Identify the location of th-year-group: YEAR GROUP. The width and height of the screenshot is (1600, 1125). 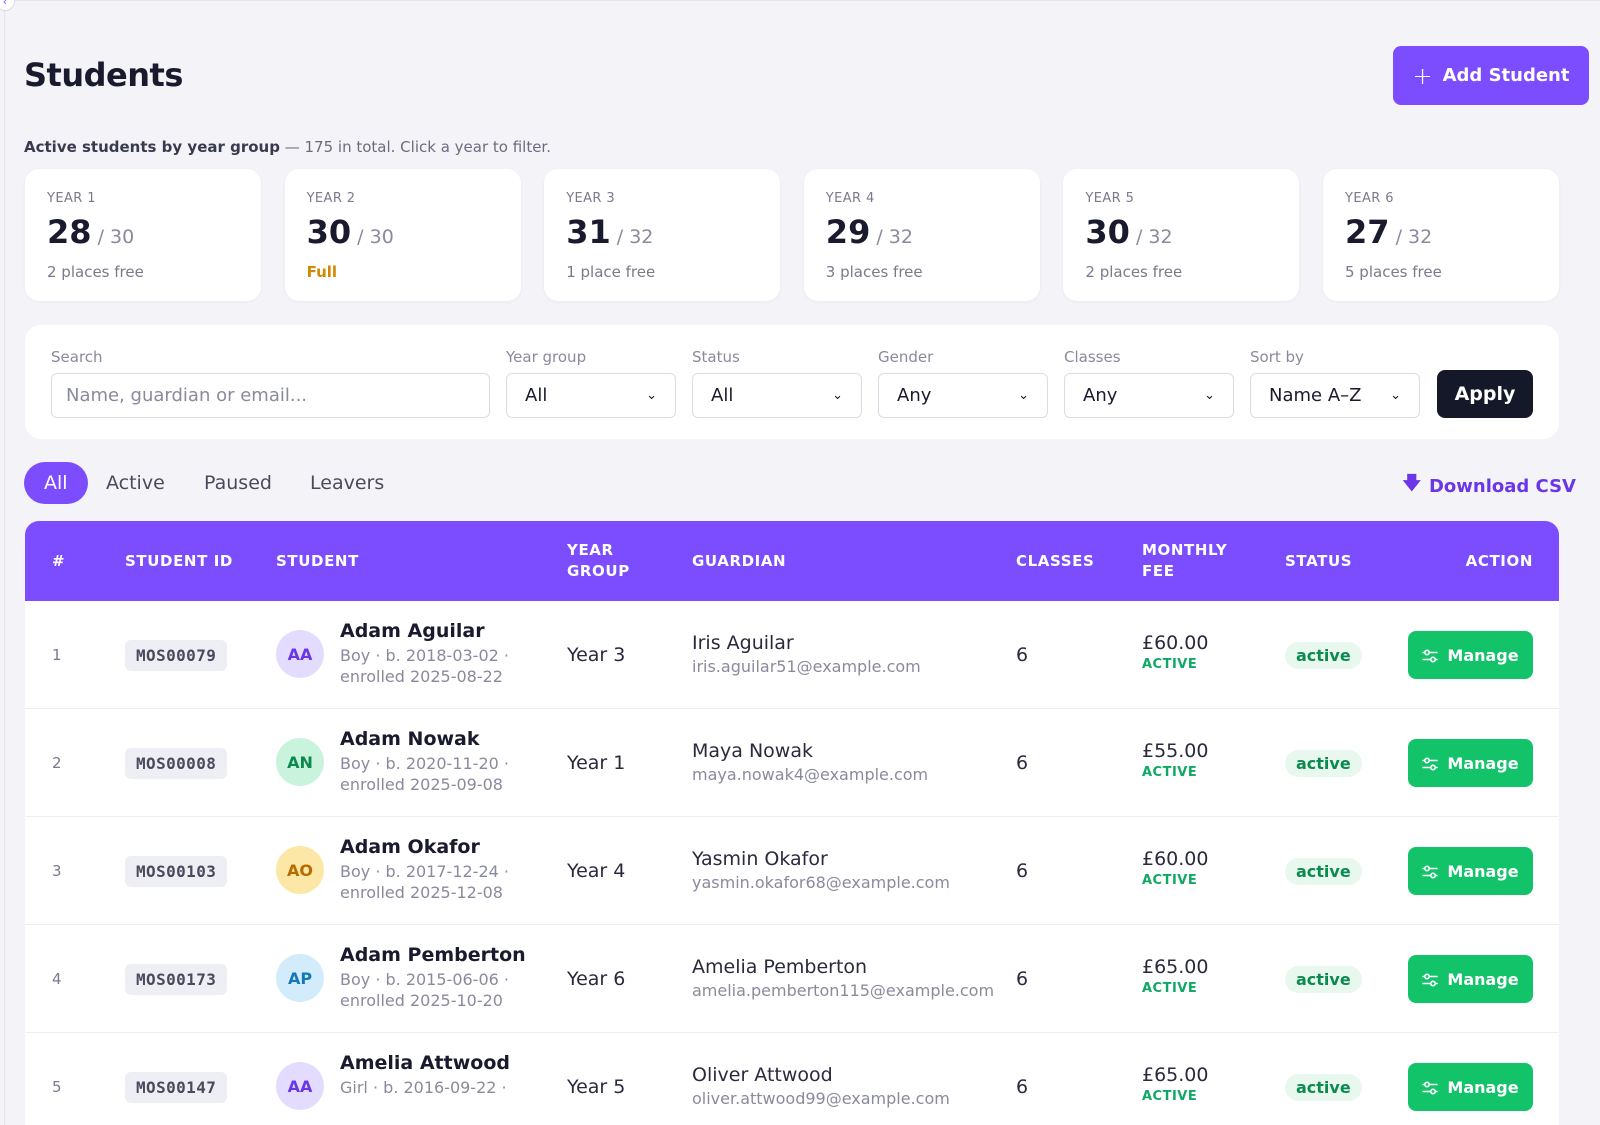
(598, 561).